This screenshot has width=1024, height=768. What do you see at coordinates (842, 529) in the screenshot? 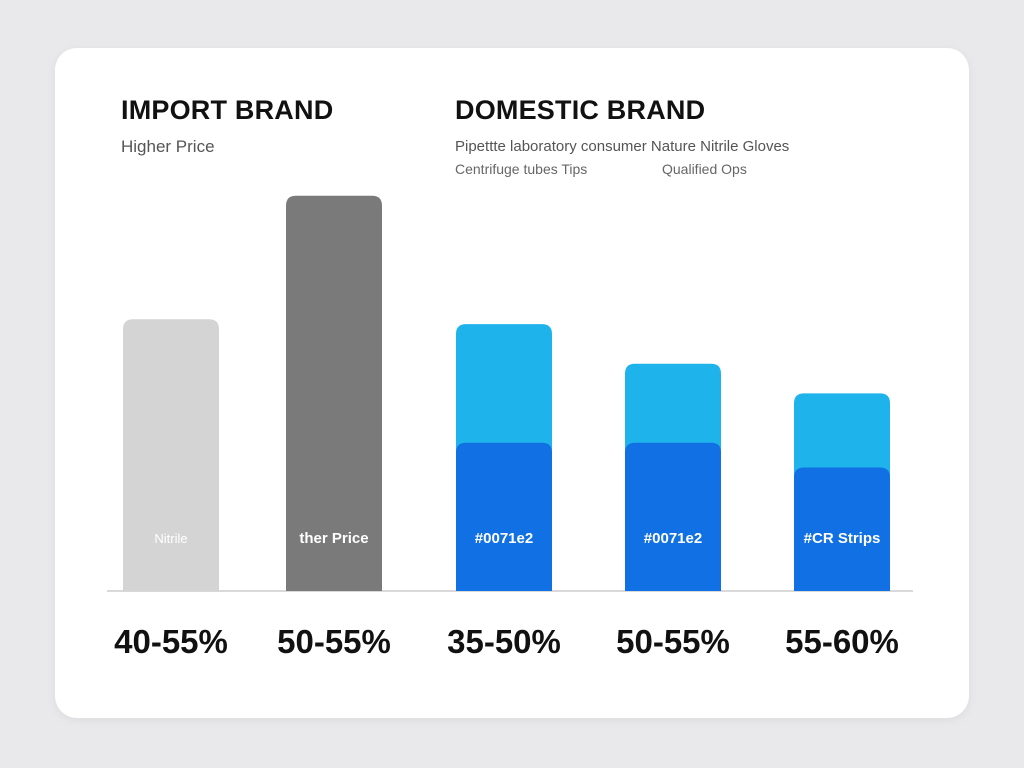
I see `domestic-bar-3-bottom` at bounding box center [842, 529].